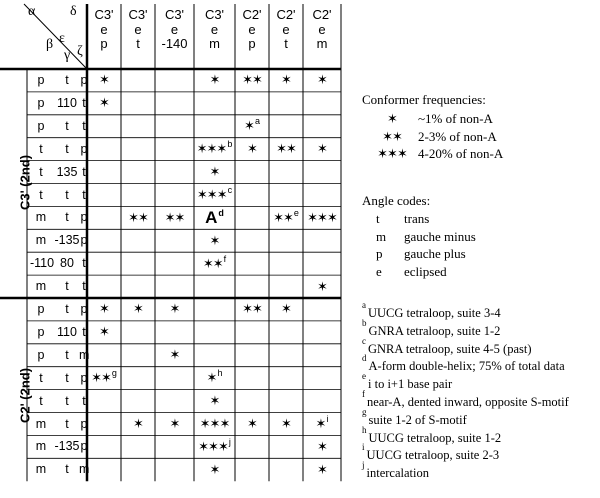 The width and height of the screenshot is (600, 498). Describe the element at coordinates (221, 212) in the screenshot. I see `footnote-marker: d` at that location.